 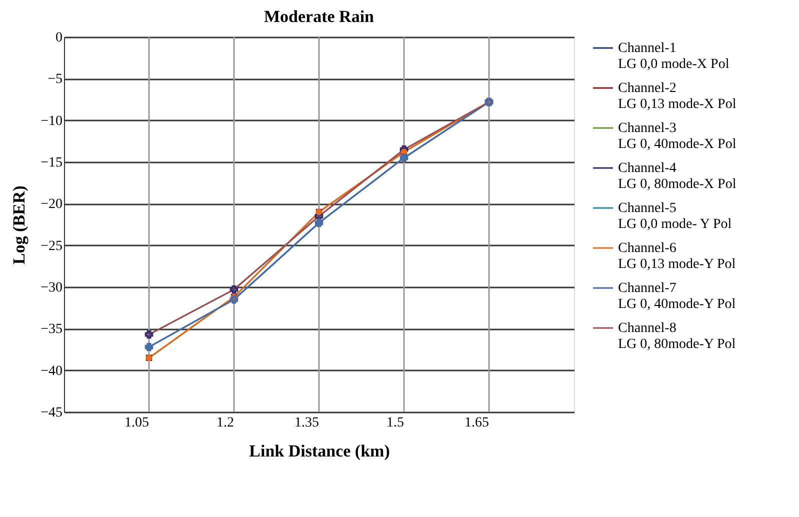 What do you see at coordinates (51, 121) in the screenshot?
I see `y-tick-label: −10` at bounding box center [51, 121].